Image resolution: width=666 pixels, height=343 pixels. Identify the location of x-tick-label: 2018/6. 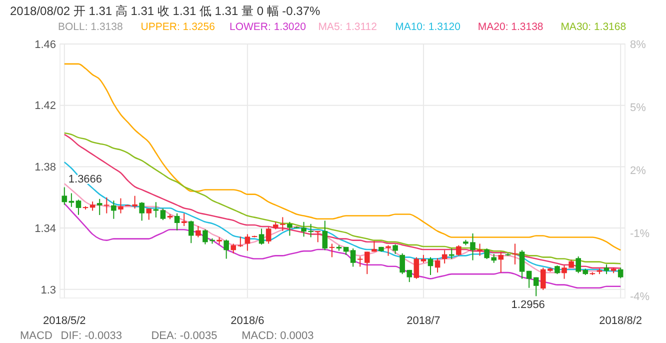
(247, 321).